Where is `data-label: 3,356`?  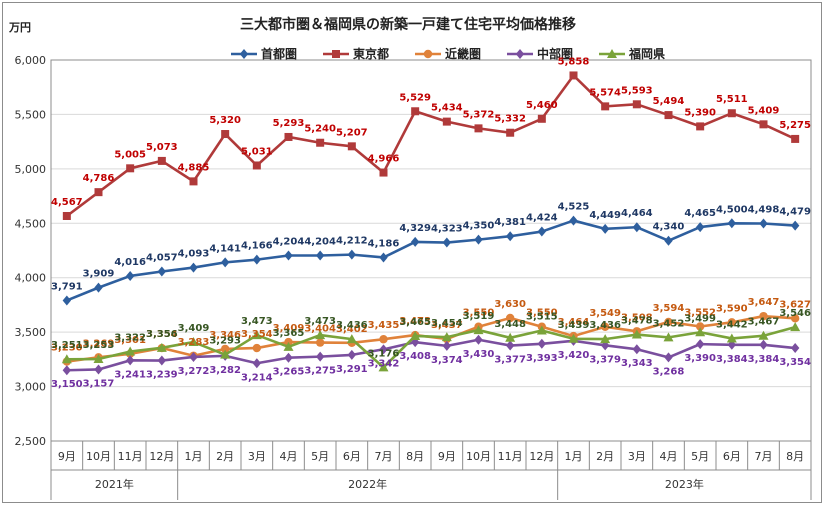
data-label: 3,356 is located at coordinates (162, 334).